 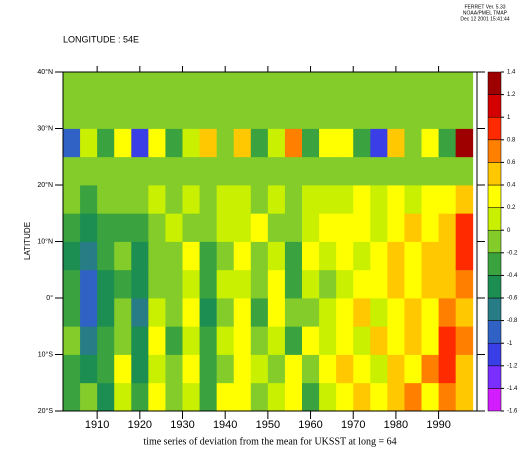 What do you see at coordinates (97, 425) in the screenshot?
I see `x-tick-label: 1910` at bounding box center [97, 425].